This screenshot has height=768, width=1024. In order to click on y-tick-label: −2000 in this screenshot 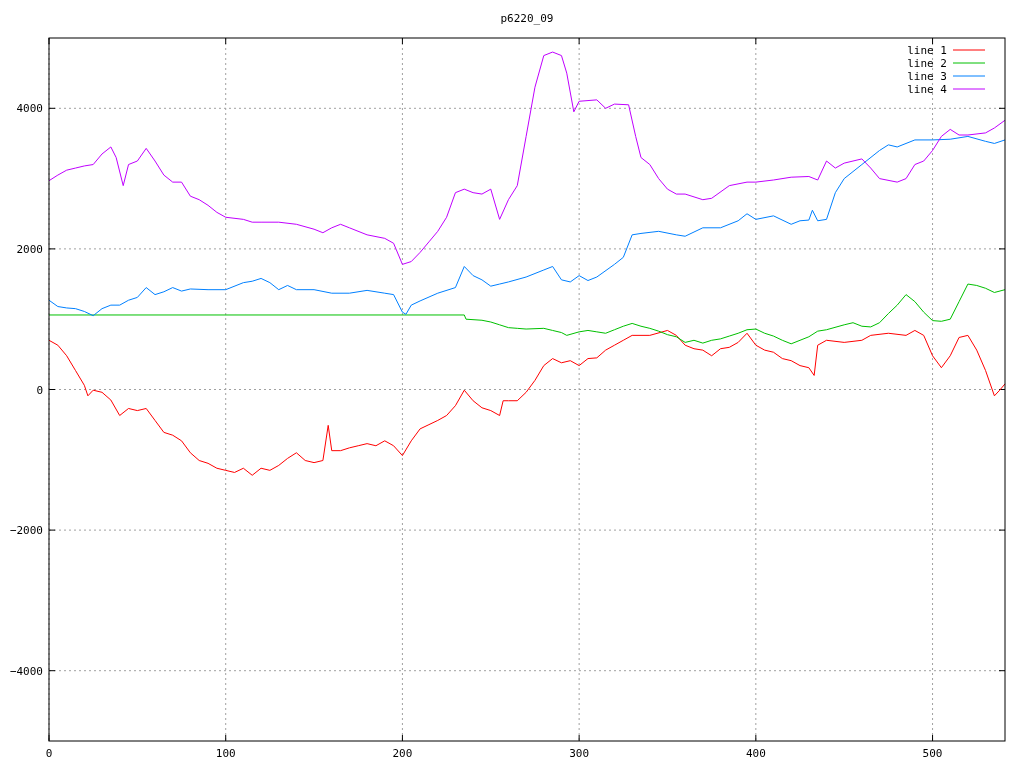, I will do `click(26, 531)`.